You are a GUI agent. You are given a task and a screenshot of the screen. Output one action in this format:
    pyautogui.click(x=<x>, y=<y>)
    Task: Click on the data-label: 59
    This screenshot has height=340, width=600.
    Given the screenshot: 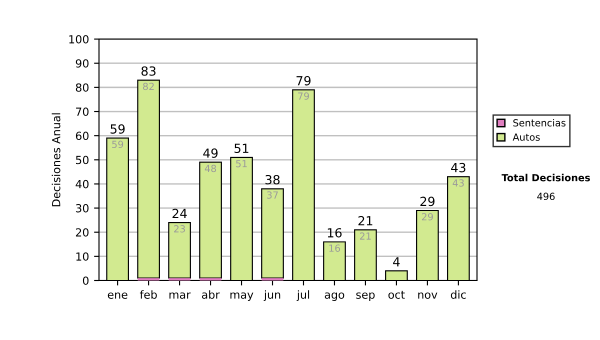 What is the action you would take?
    pyautogui.click(x=118, y=144)
    